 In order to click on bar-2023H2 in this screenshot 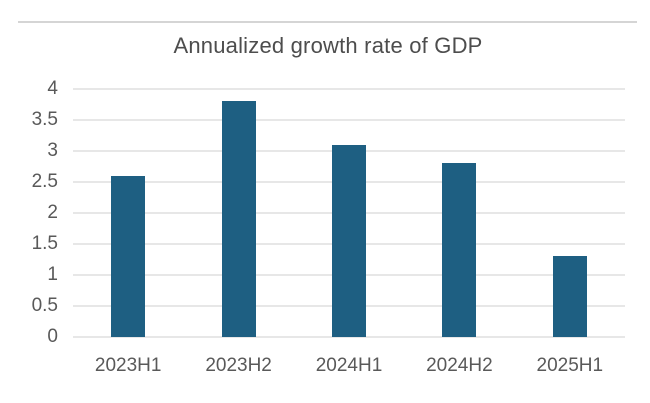, I will do `click(238, 219)`.